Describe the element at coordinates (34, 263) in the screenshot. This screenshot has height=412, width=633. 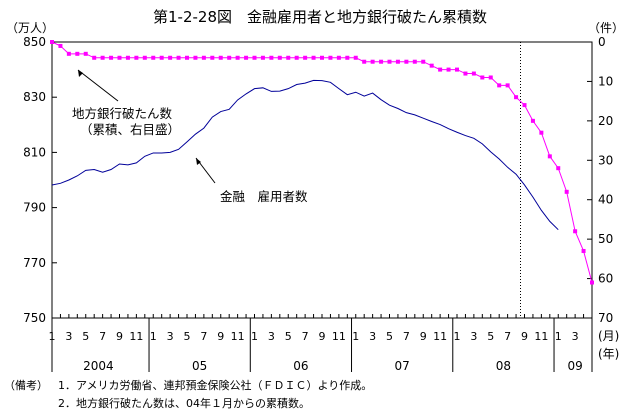
I see `left-tick-label: 770` at that location.